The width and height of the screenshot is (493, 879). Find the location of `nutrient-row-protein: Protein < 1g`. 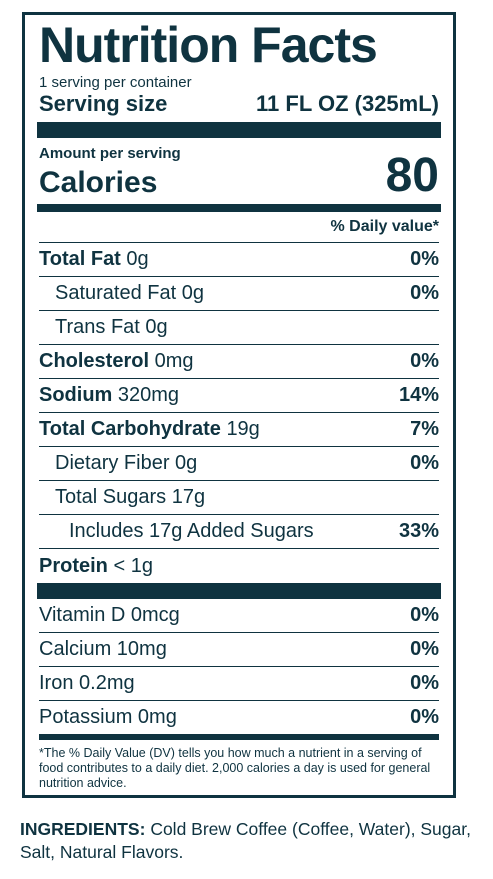

nutrient-row-protein: Protein < 1g is located at coordinates (239, 566).